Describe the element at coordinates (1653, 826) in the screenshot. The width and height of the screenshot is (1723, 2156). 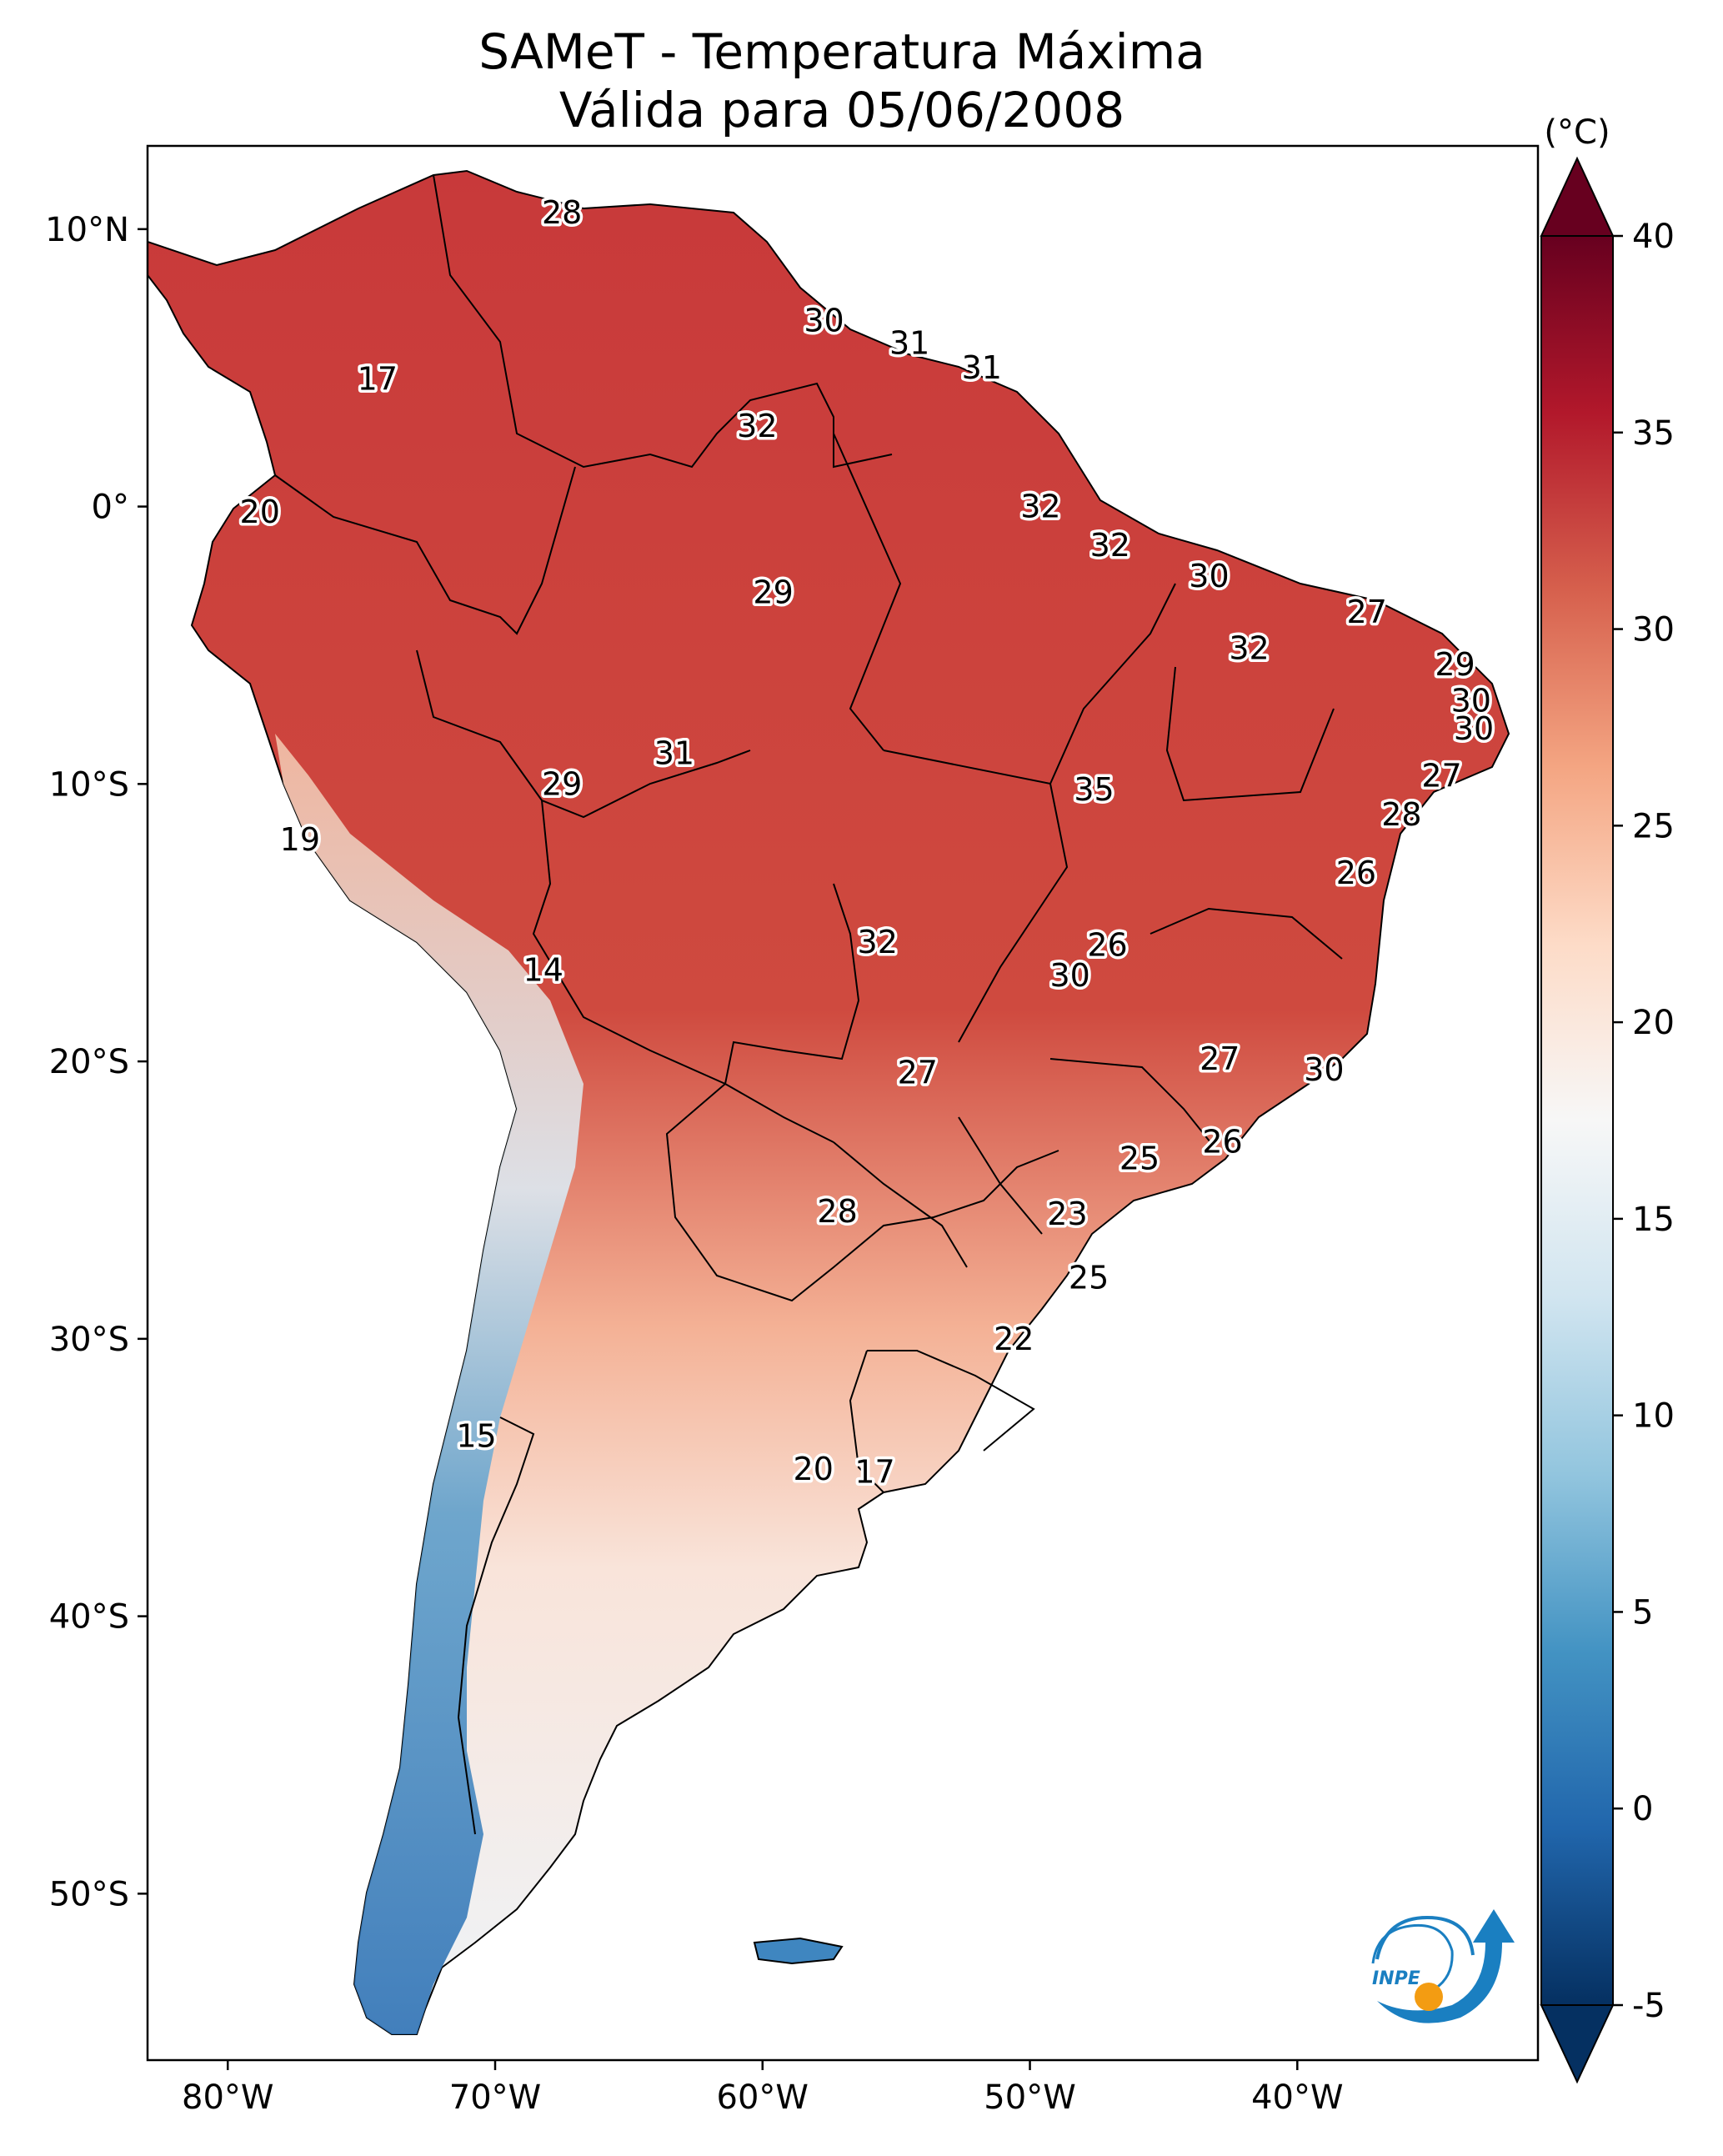
I see `colorbar-tick-label: 25` at that location.